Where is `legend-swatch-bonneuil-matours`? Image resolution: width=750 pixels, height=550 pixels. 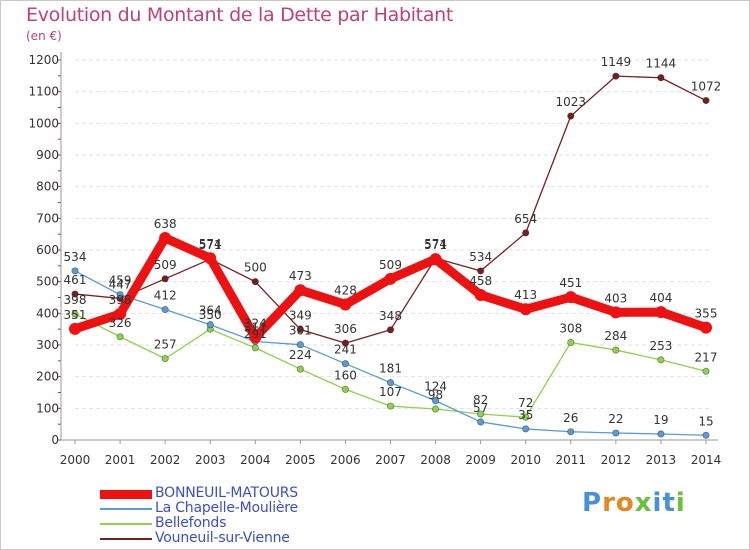
legend-swatch-bonneuil-matours is located at coordinates (126, 494).